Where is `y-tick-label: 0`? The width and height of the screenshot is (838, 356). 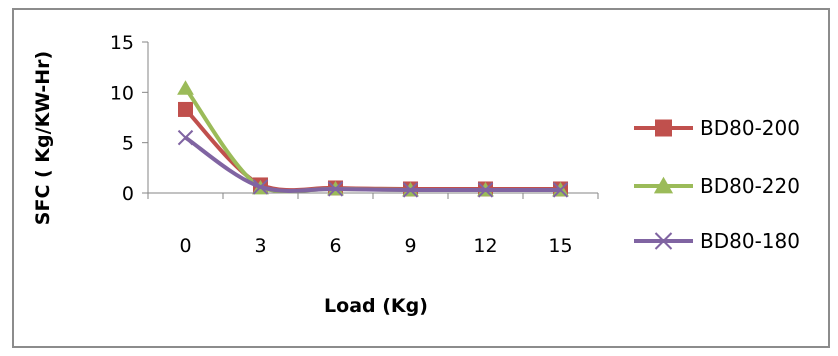
y-tick-label: 0 is located at coordinates (128, 194).